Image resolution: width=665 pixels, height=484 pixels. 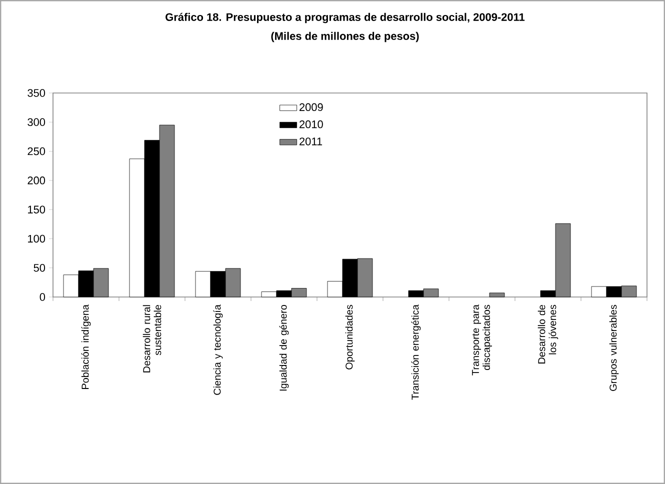 What do you see at coordinates (416, 352) in the screenshot?
I see `x-tick-label: Transición energética` at bounding box center [416, 352].